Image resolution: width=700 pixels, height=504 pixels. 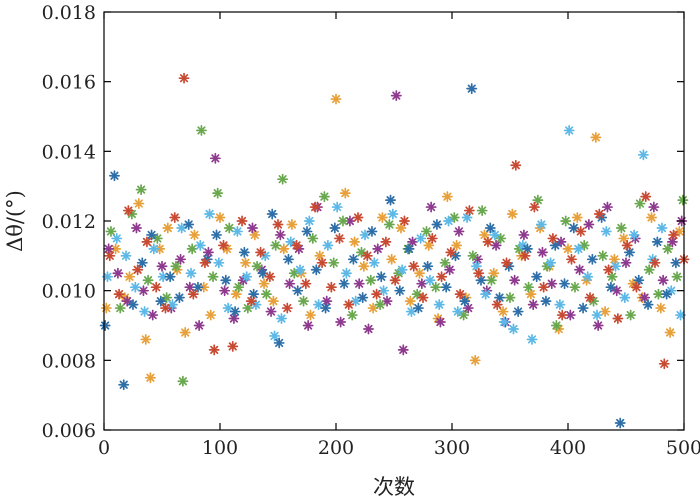 What do you see at coordinates (69, 222) in the screenshot?
I see `y-tick-label: 0.012` at bounding box center [69, 222].